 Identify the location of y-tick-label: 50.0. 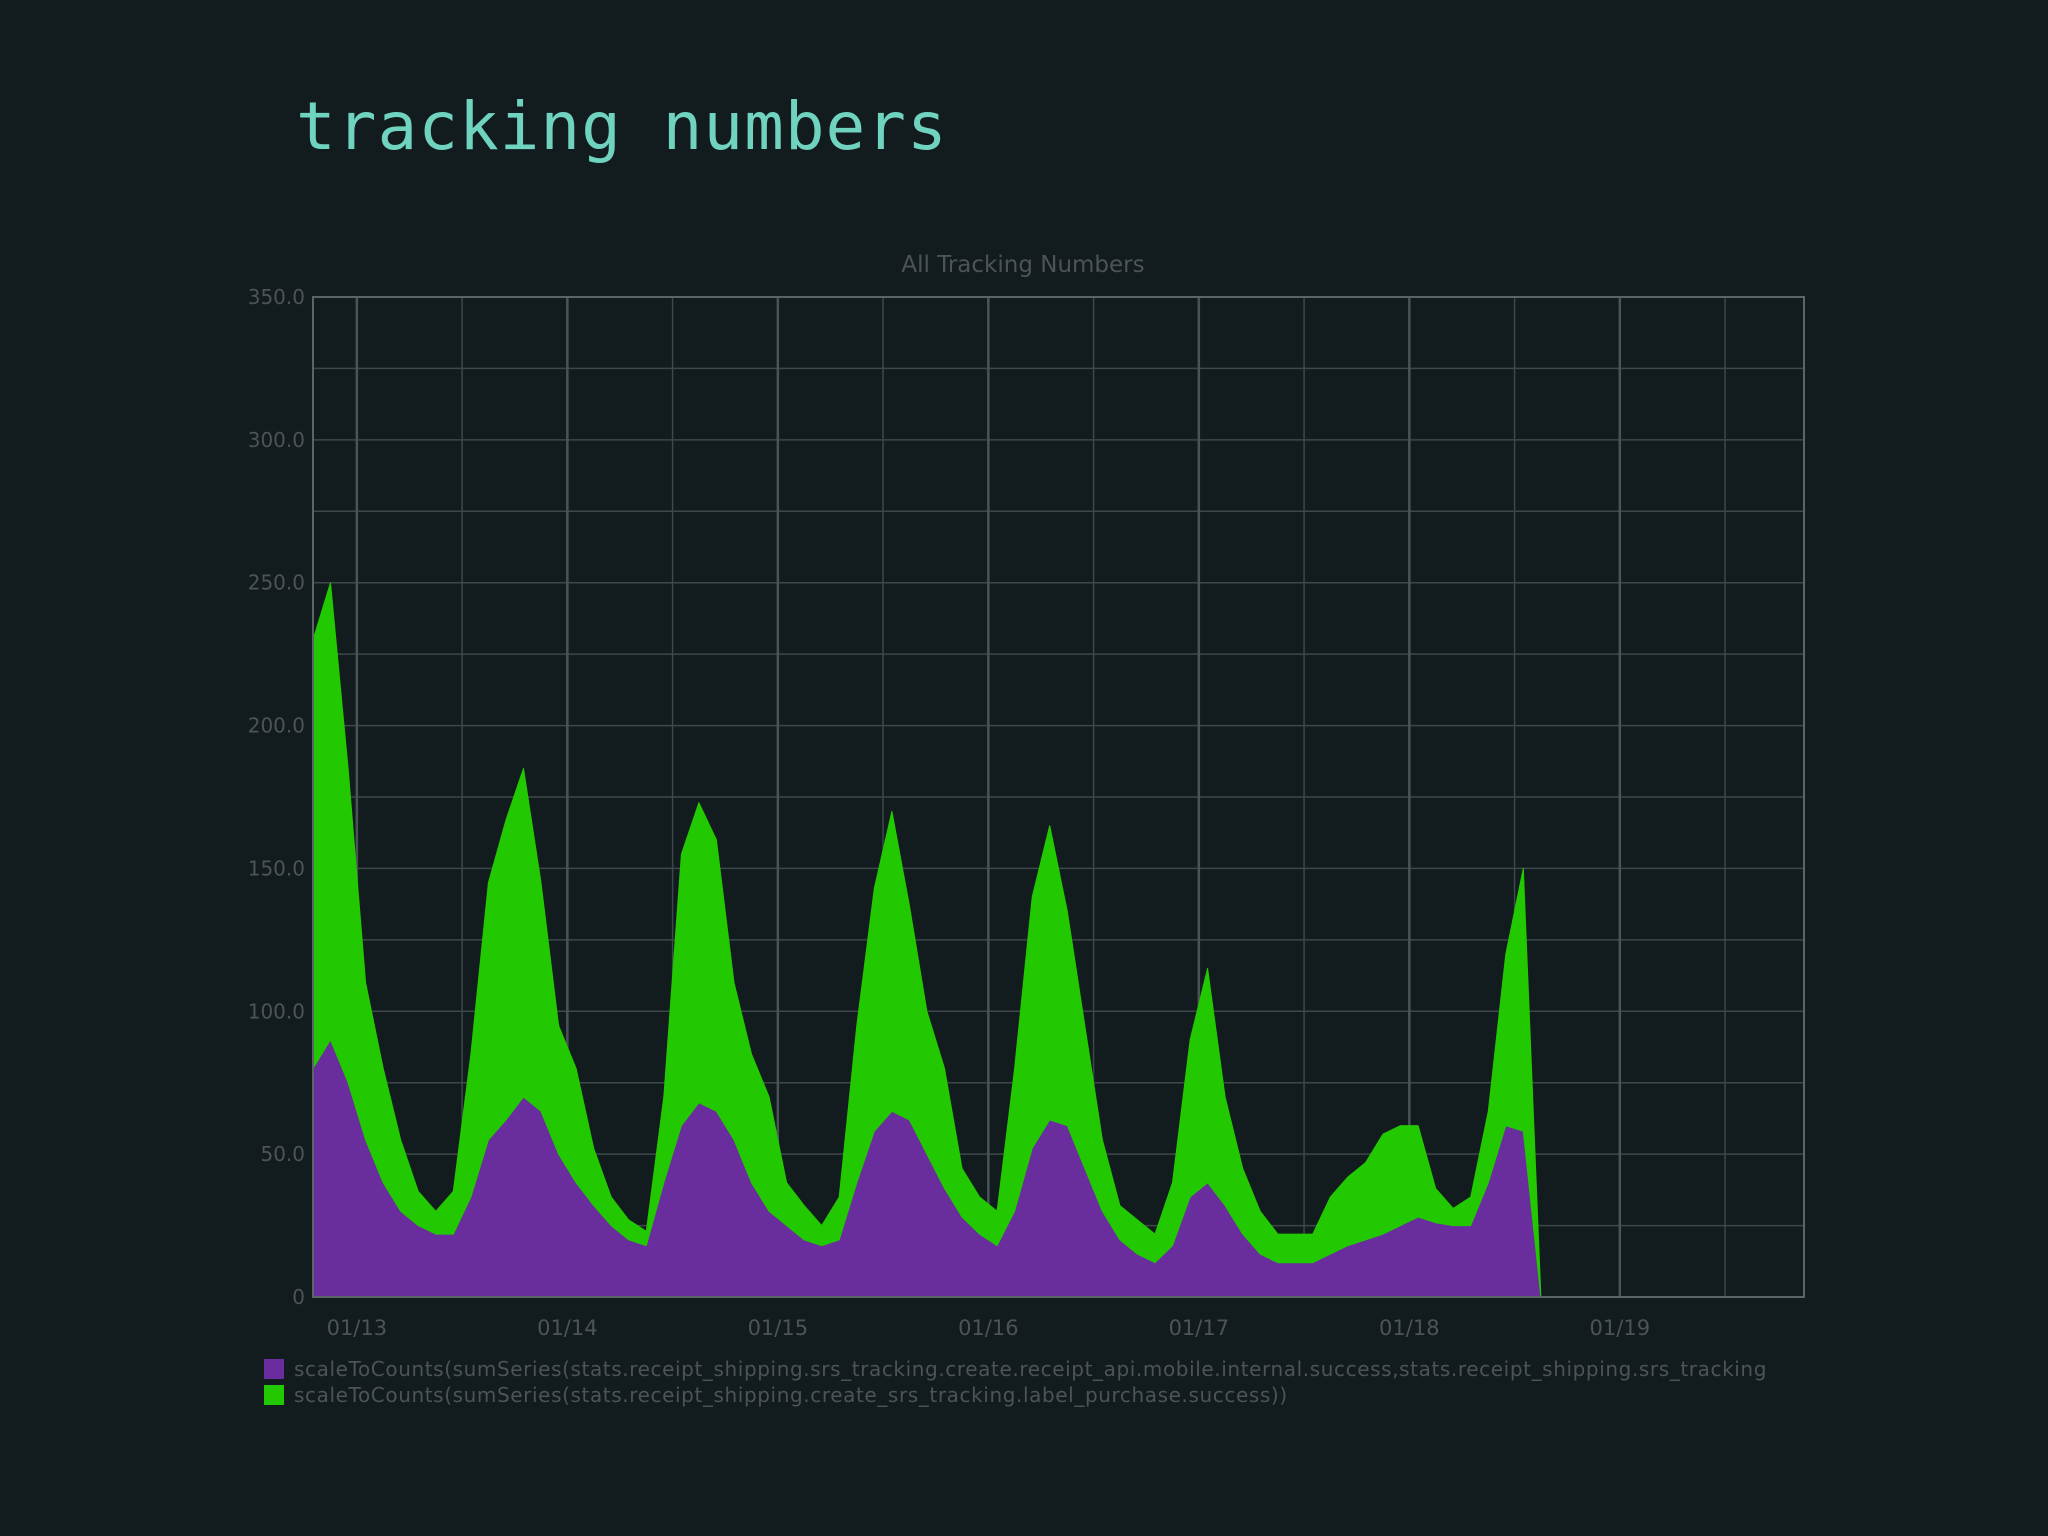
(282, 1154).